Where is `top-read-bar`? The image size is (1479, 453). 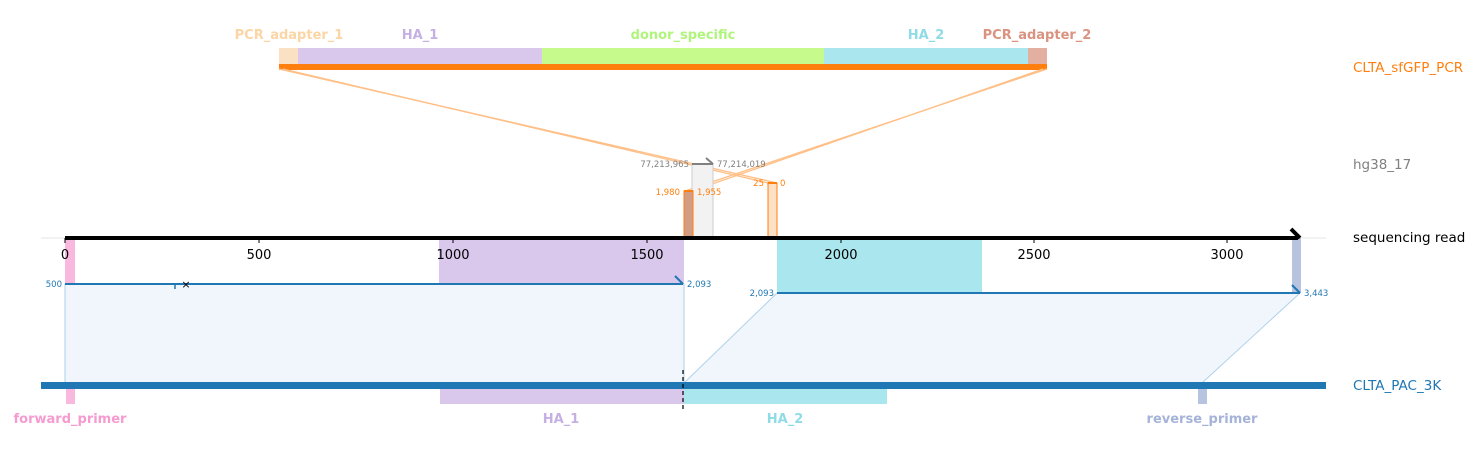
top-read-bar is located at coordinates (663, 67).